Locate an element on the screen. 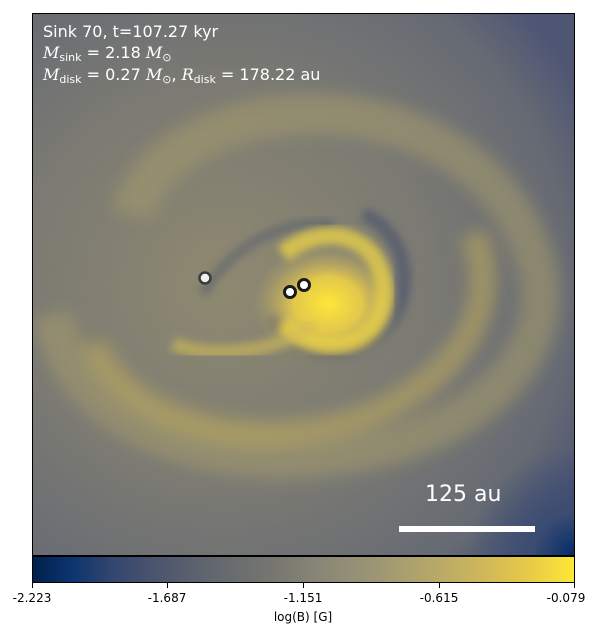  scale-bar is located at coordinates (467, 529).